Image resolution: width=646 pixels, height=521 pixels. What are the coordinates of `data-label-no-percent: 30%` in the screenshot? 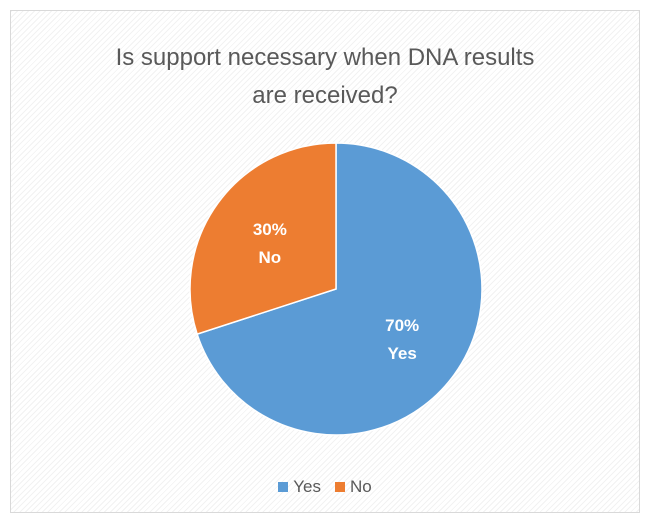 It's located at (270, 229).